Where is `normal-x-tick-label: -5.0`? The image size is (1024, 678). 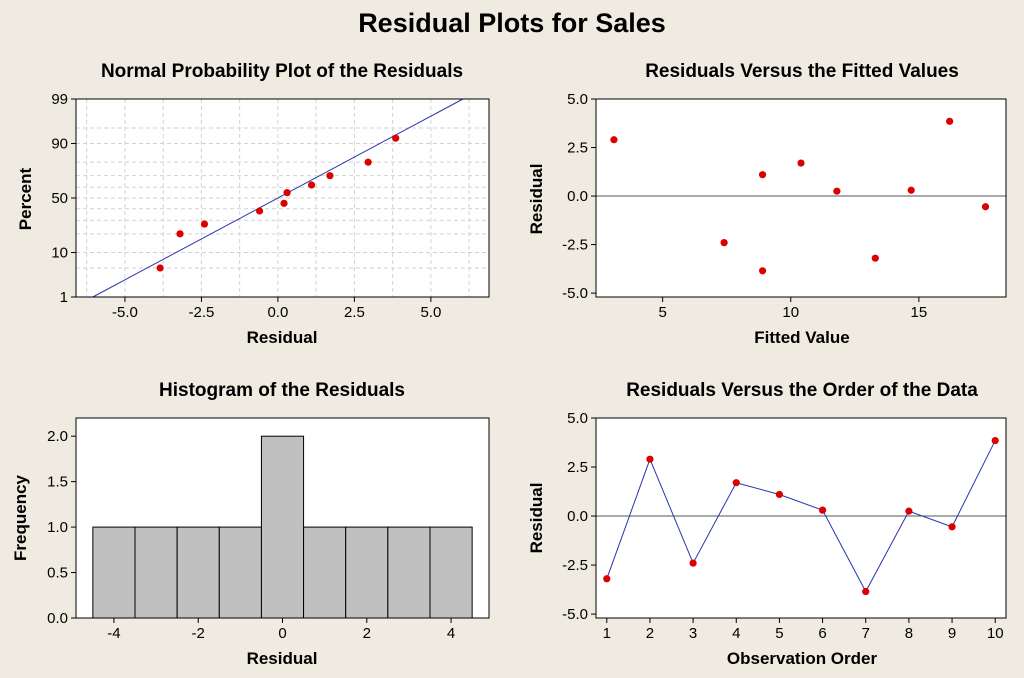
normal-x-tick-label: -5.0 is located at coordinates (125, 312).